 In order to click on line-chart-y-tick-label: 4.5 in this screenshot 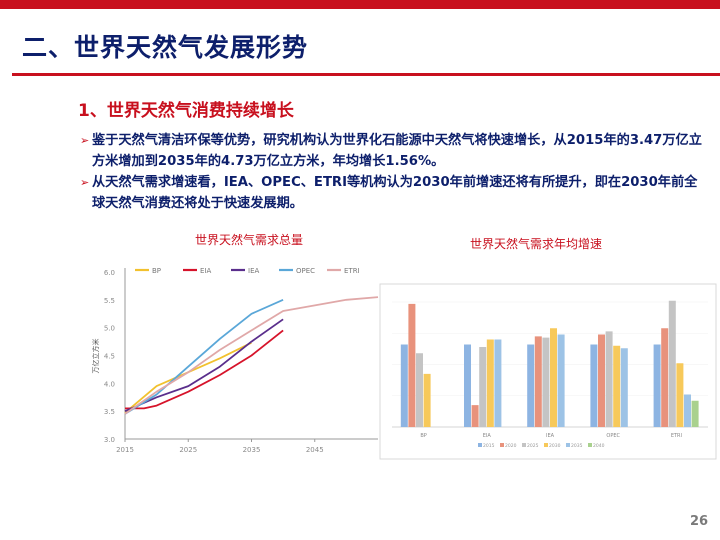, I will do `click(109, 357)`.